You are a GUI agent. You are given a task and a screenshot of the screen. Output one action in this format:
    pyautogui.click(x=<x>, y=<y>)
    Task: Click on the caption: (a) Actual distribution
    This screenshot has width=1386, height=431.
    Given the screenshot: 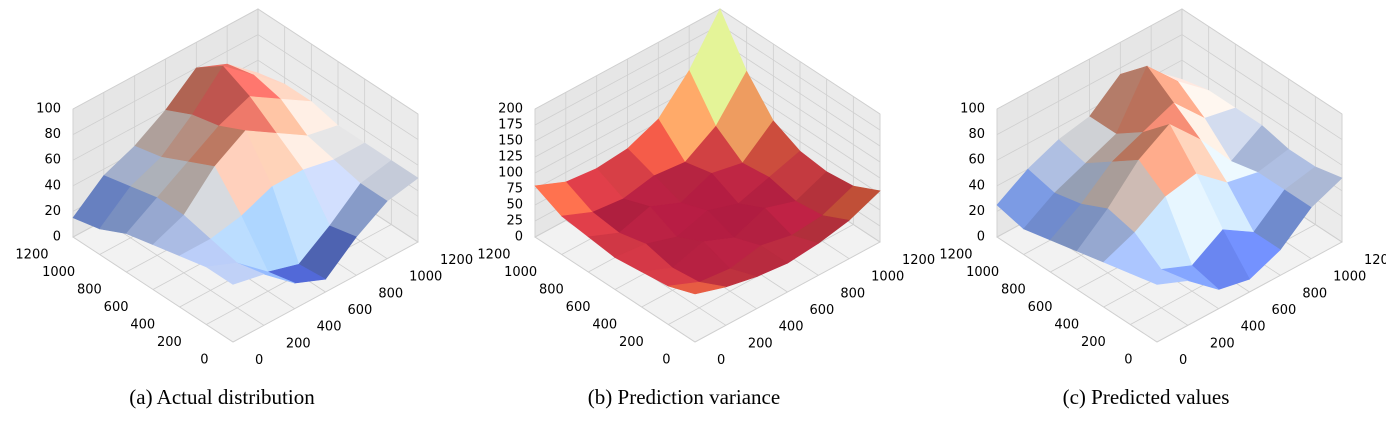 What is the action you would take?
    pyautogui.click(x=222, y=397)
    